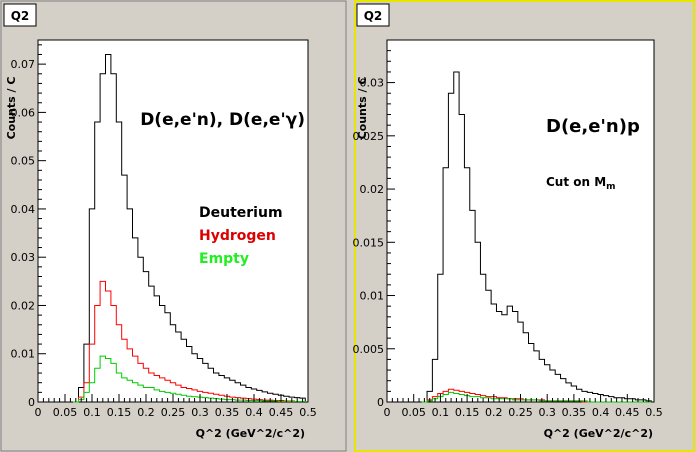 The image size is (696, 452). What do you see at coordinates (227, 412) in the screenshot?
I see `x-tick-label-left: 0.35` at bounding box center [227, 412].